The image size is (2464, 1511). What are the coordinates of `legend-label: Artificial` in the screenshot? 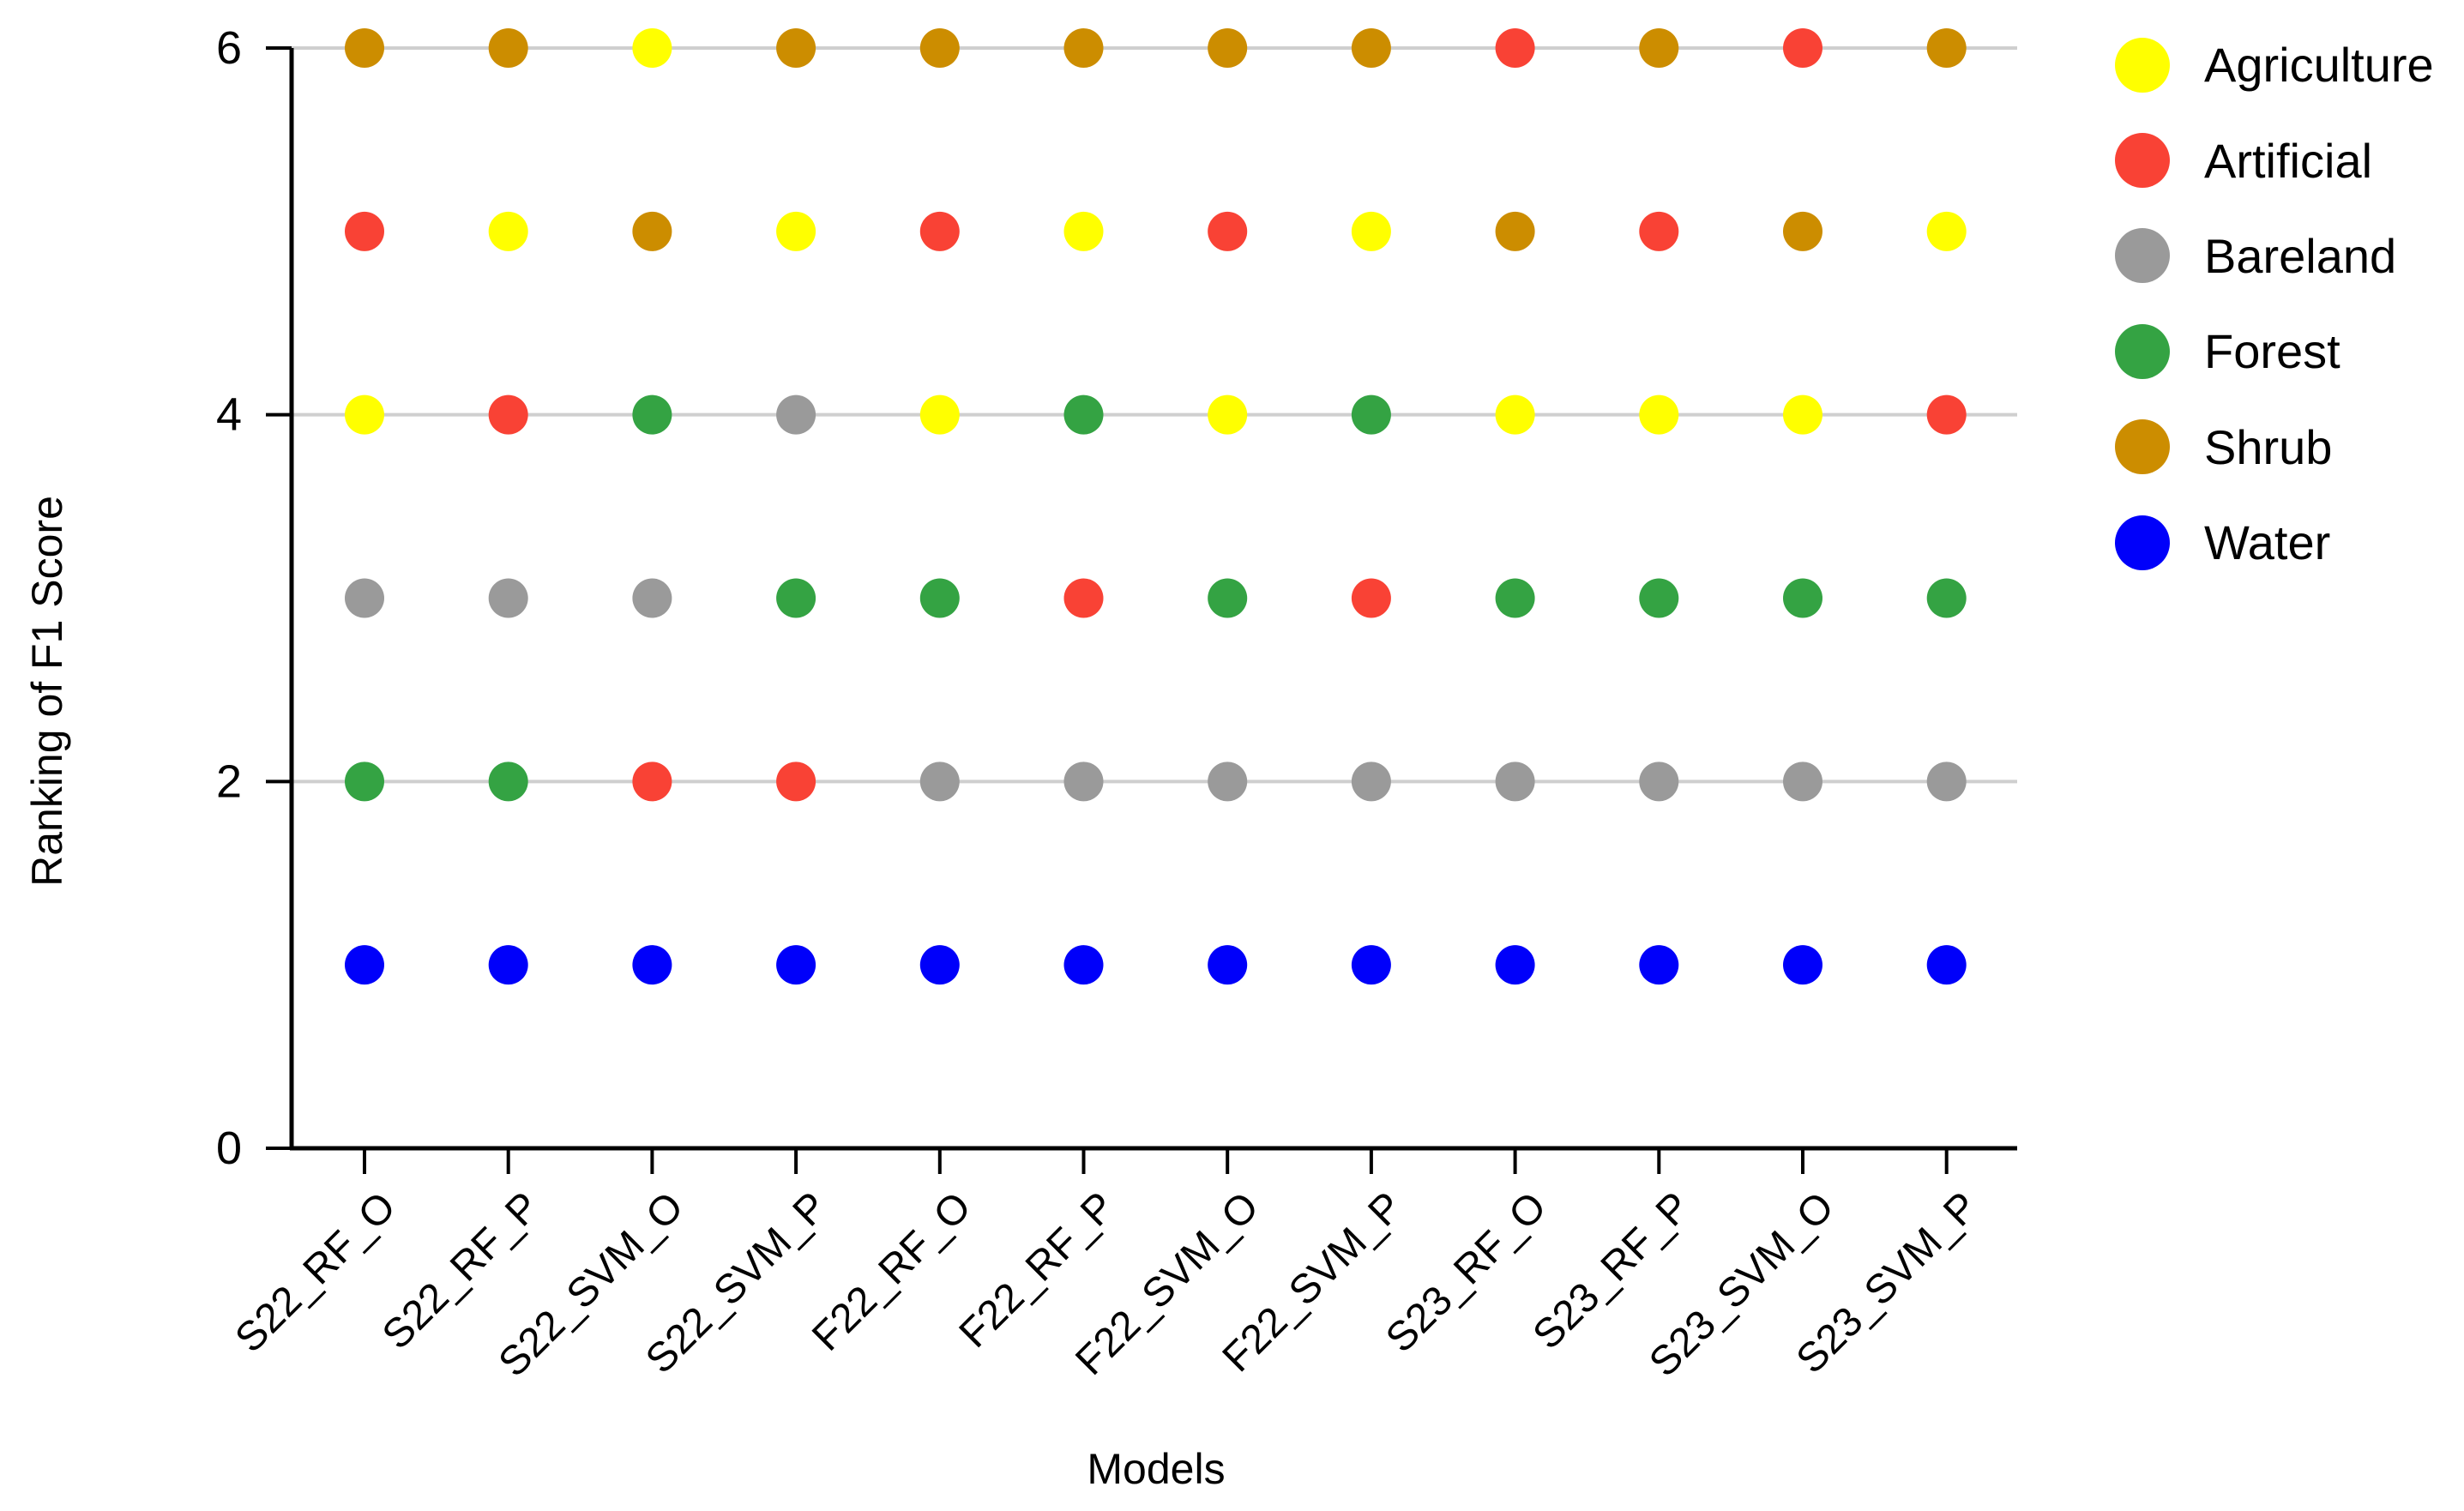 It's located at (2289, 160).